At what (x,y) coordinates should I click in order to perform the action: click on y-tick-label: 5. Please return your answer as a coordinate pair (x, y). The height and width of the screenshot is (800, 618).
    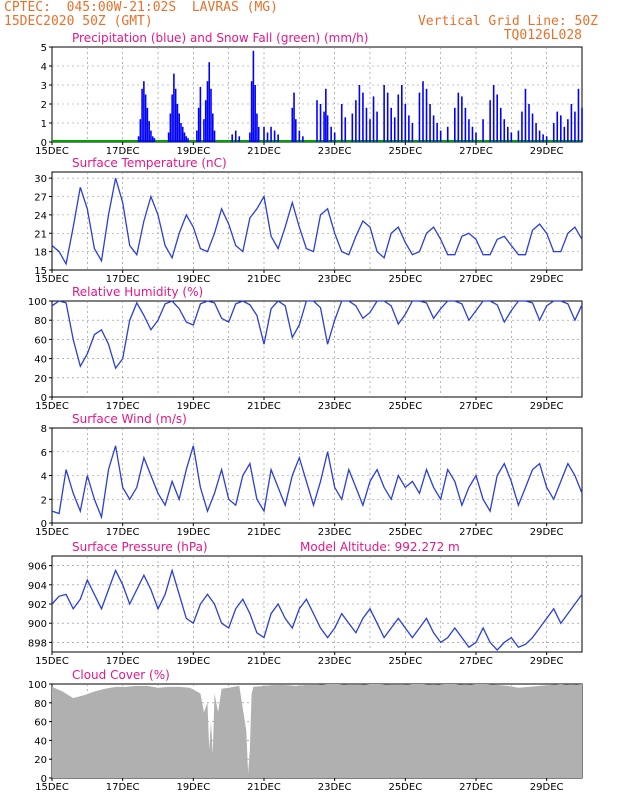
    Looking at the image, I should click on (44, 48).